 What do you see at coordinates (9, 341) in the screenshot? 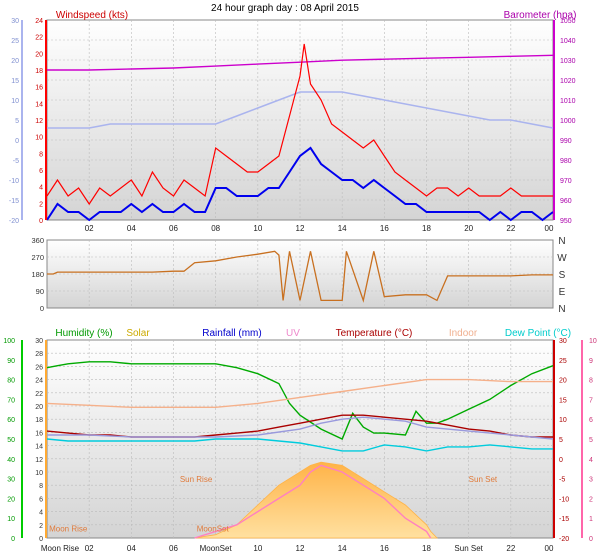
I see `tick-label-humidity: 100` at bounding box center [9, 341].